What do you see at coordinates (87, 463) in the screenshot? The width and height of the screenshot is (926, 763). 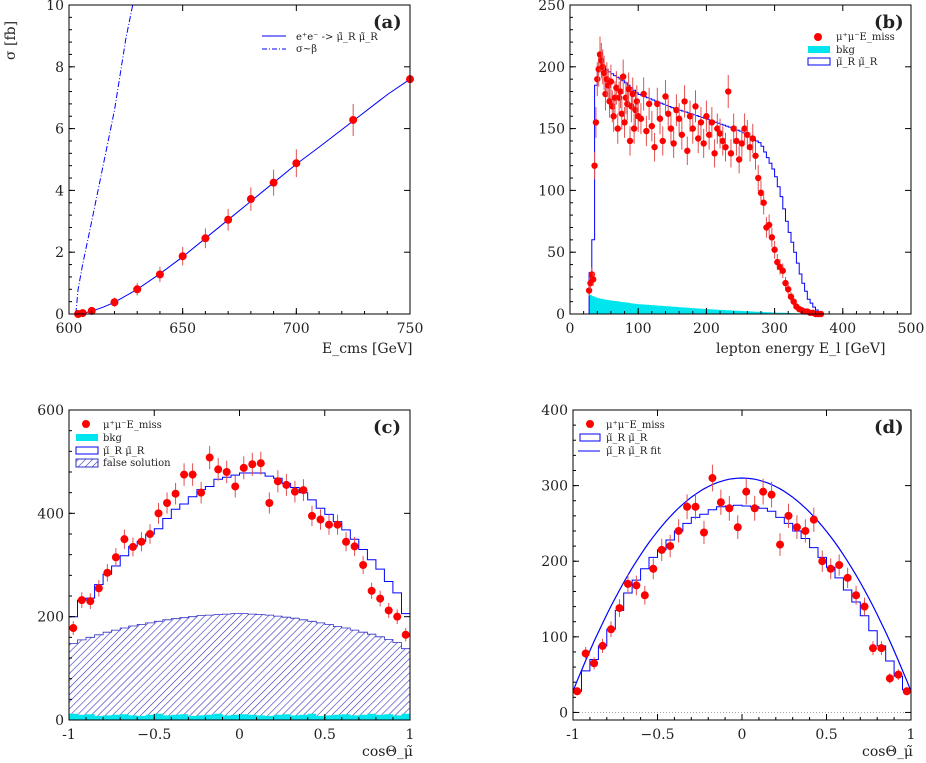 I see `legend-swatch-false` at bounding box center [87, 463].